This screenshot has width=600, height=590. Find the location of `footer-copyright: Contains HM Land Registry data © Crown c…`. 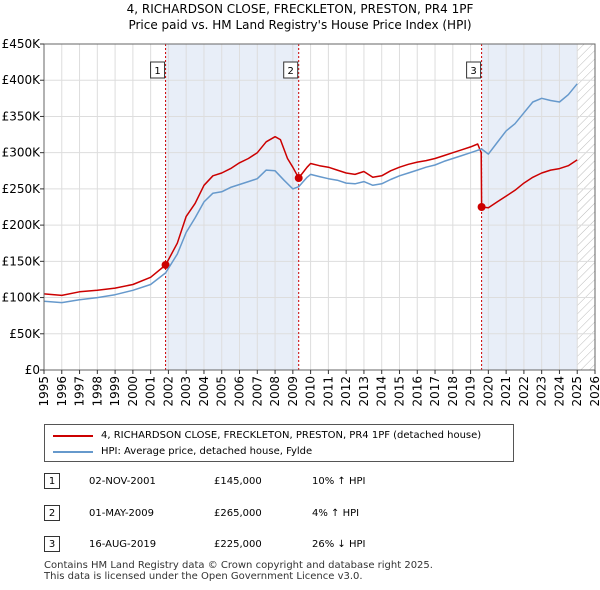

footer-copyright: Contains HM Land Registry data © Crown c… is located at coordinates (238, 565).